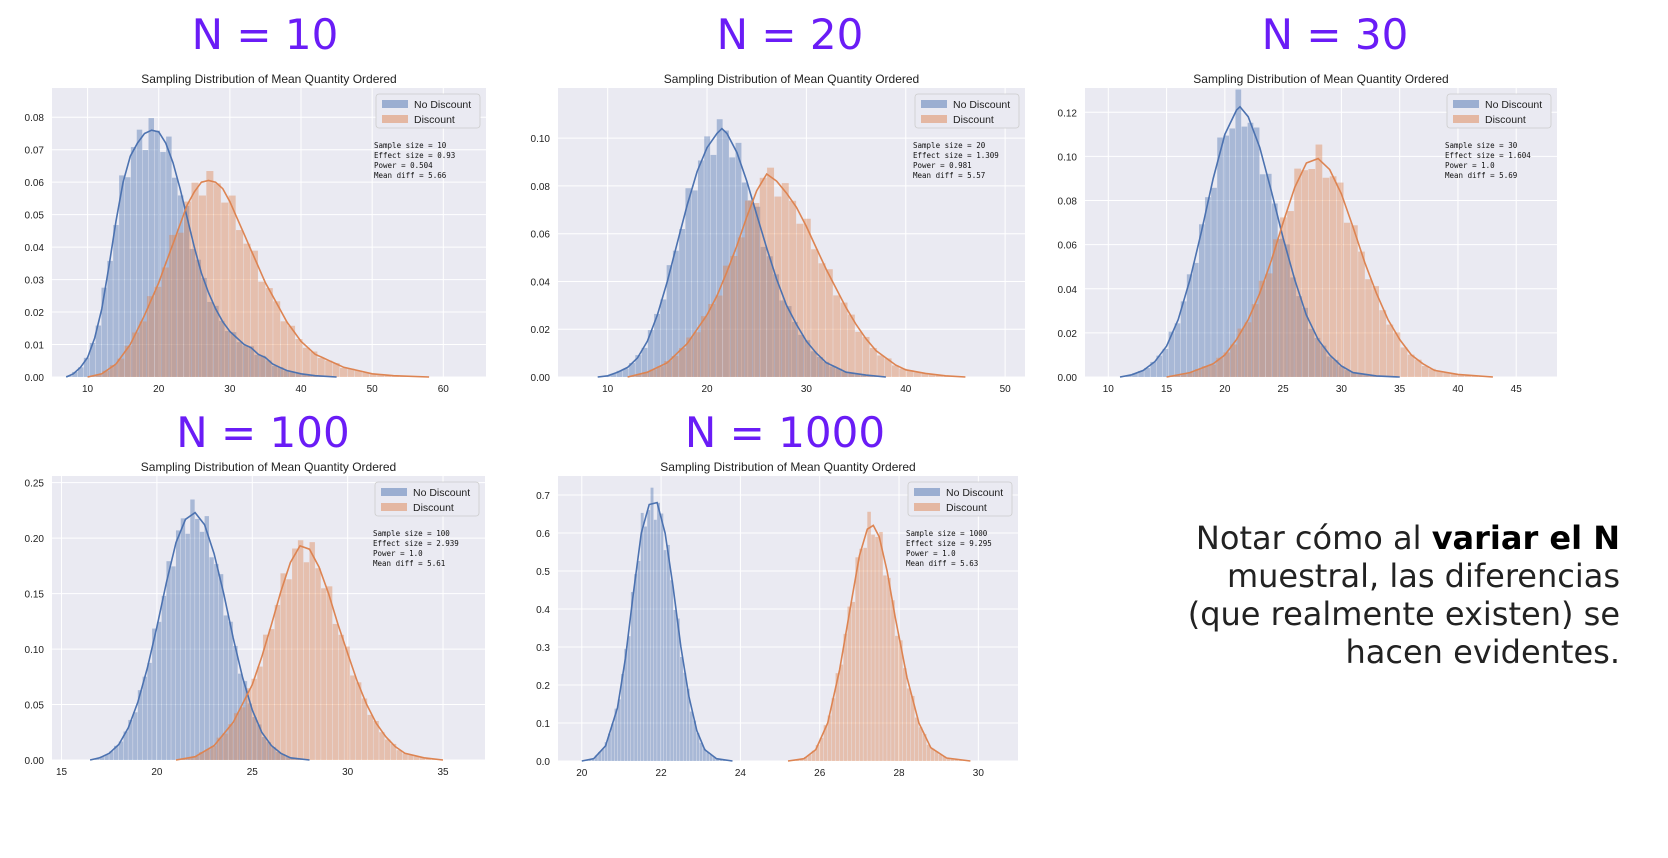 Image resolution: width=1668 pixels, height=858 pixels. Describe the element at coordinates (35, 248) in the screenshot. I see `y-tick-label: 0.04` at that location.